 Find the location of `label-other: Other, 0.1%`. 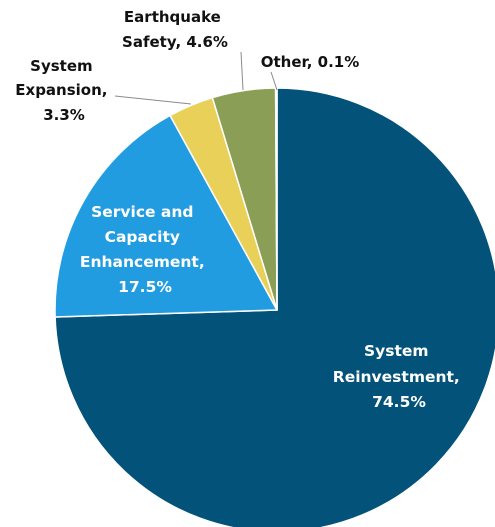

label-other: Other, 0.1% is located at coordinates (310, 62).